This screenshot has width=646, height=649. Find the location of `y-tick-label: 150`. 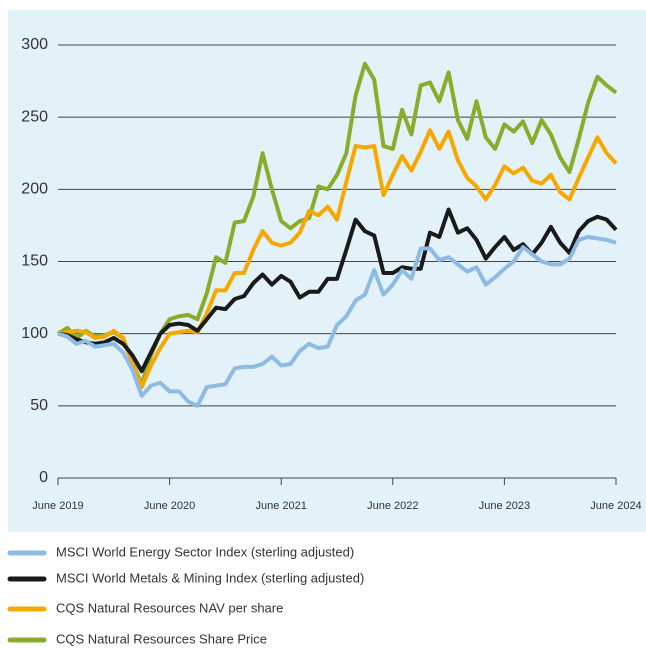

y-tick-label: 150 is located at coordinates (34, 261).